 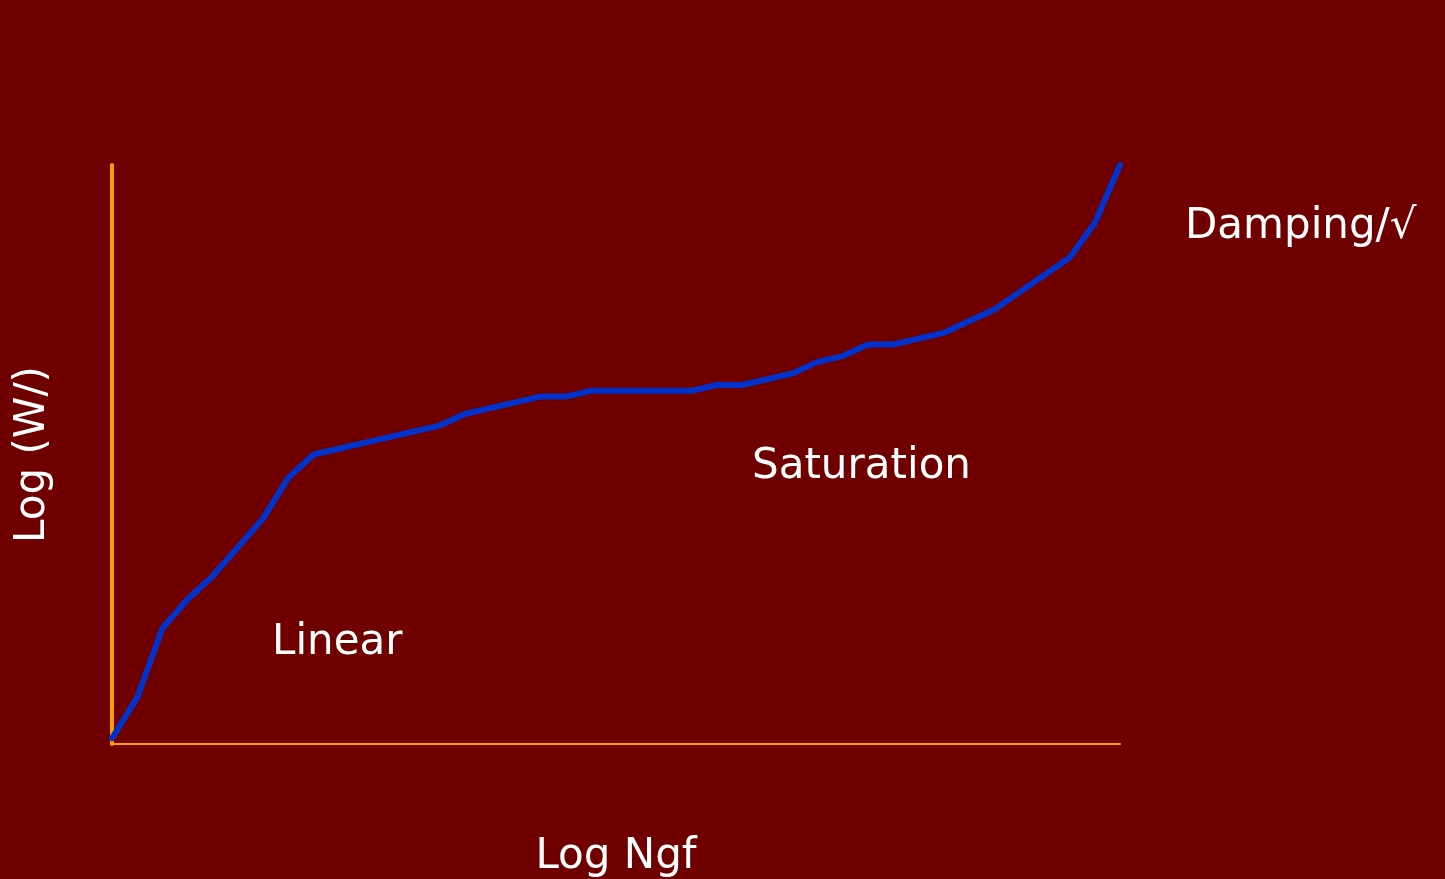 What do you see at coordinates (29, 454) in the screenshot?
I see `y-axis-title: Log (W/)` at bounding box center [29, 454].